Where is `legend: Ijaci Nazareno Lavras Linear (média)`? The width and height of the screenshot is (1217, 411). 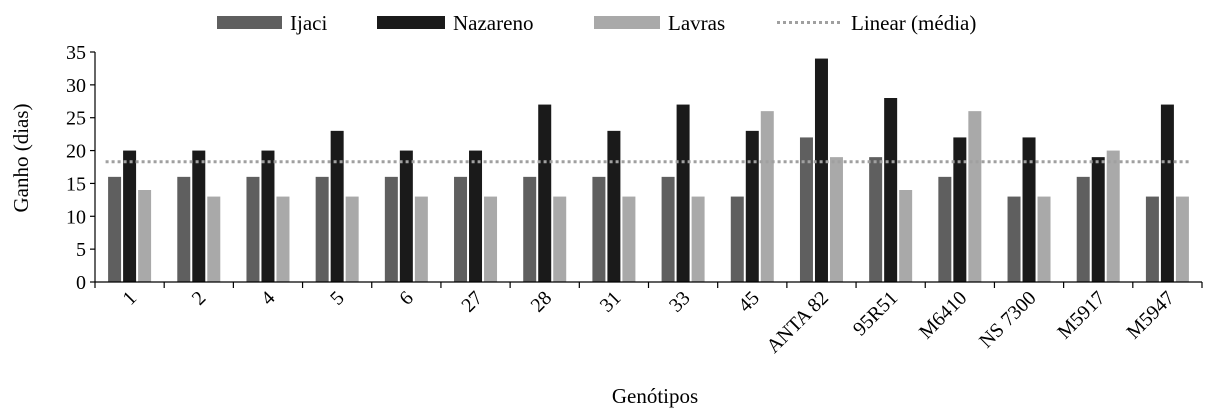
legend: Ijaci Nazareno Lavras Linear (média) is located at coordinates (596, 23).